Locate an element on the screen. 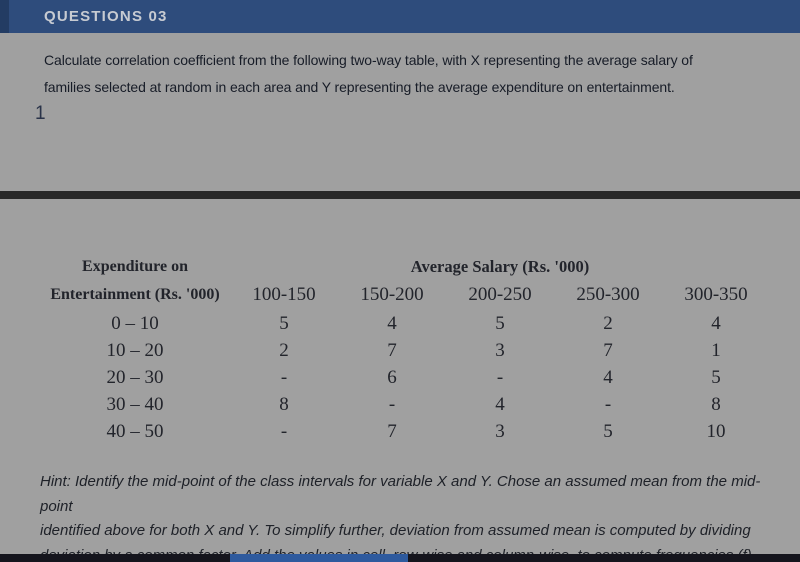  row-label: 40 – 50 is located at coordinates (135, 431).